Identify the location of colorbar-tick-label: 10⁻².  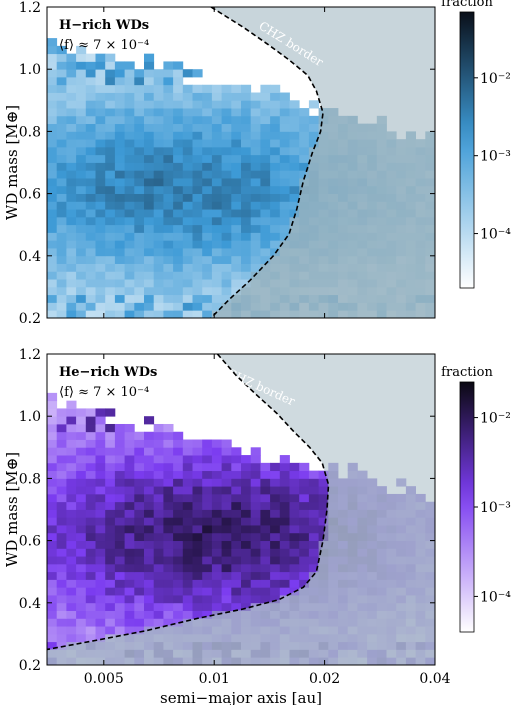
(495, 419).